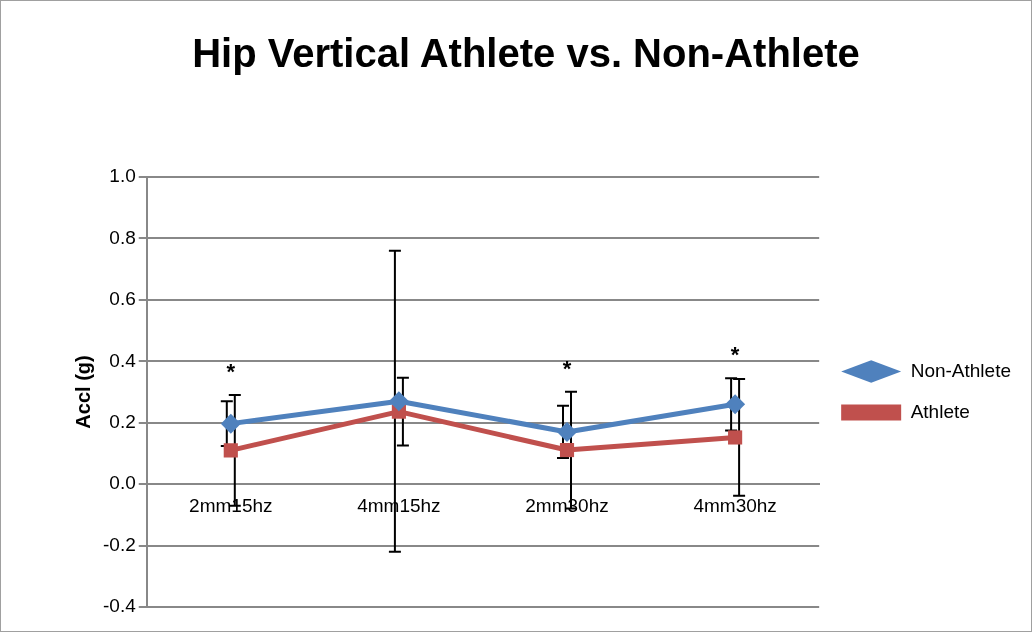 The height and width of the screenshot is (632, 1032). Describe the element at coordinates (735, 505) in the screenshot. I see `x-tick-label: 4mm30hz` at that location.